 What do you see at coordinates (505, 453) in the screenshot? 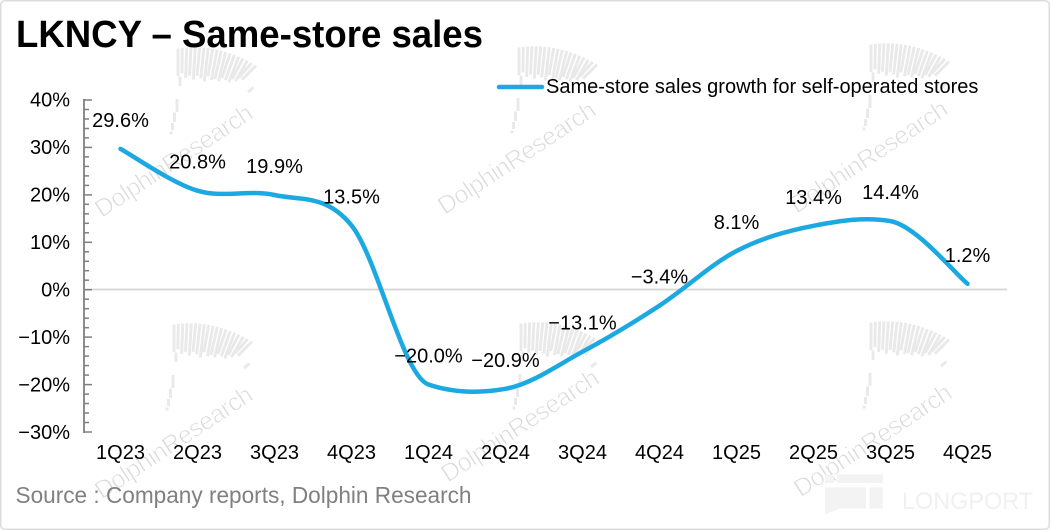
I see `svg-text: 2Q24` at bounding box center [505, 453].